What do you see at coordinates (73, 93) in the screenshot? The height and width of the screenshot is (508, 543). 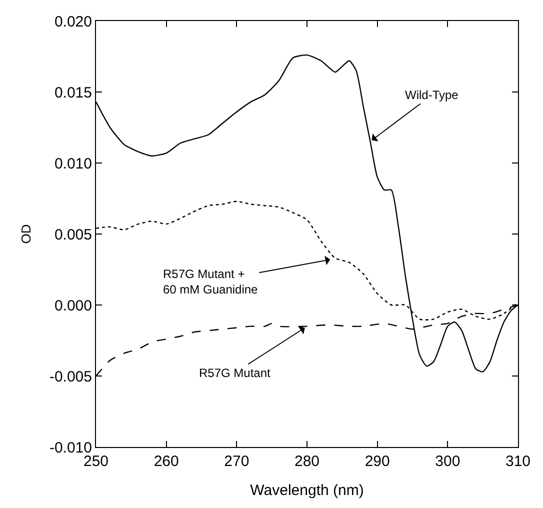 I see `y-tick-label: 0.015` at bounding box center [73, 93].